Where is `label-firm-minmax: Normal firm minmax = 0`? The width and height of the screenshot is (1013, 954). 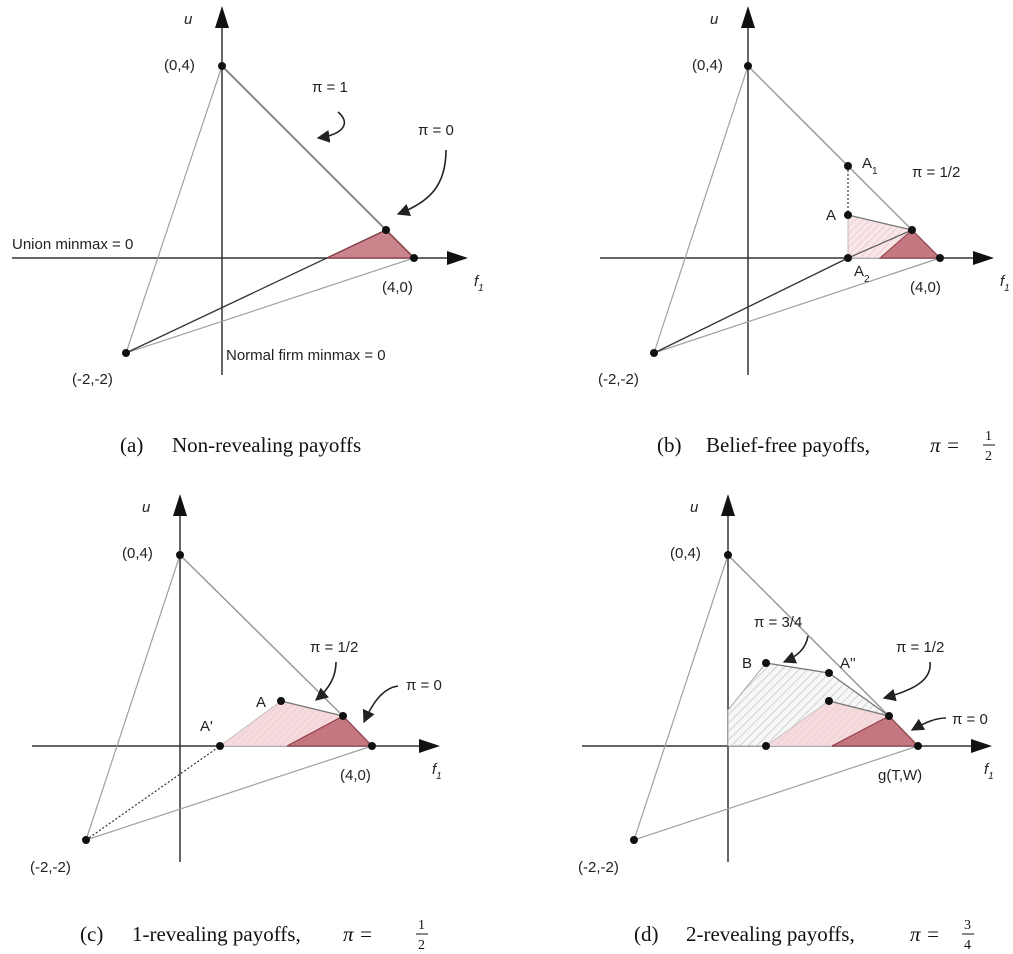 label-firm-minmax: Normal firm minmax = 0 is located at coordinates (306, 355).